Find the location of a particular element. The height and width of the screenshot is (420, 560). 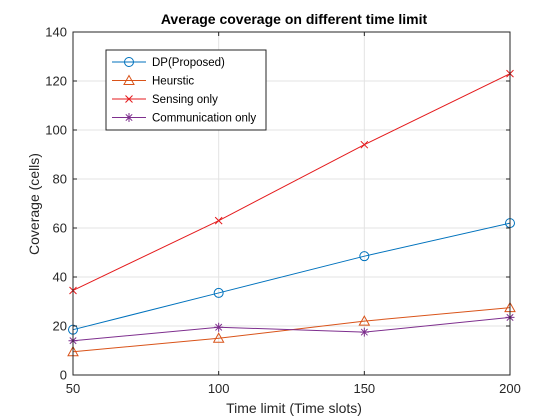

y-tick-label: 140 is located at coordinates (56, 32).